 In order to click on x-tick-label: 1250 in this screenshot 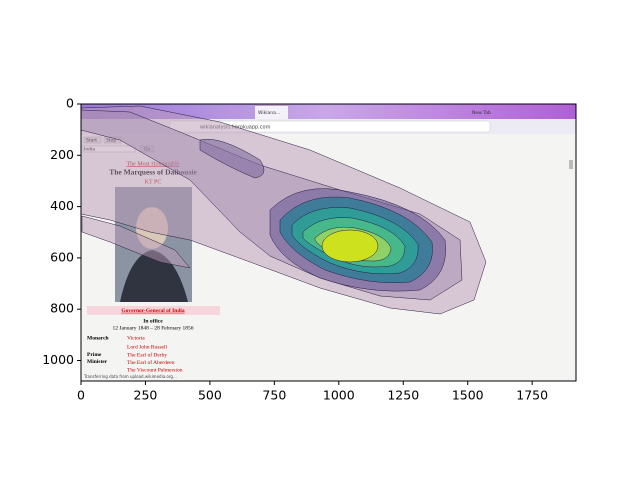, I will do `click(403, 395)`.